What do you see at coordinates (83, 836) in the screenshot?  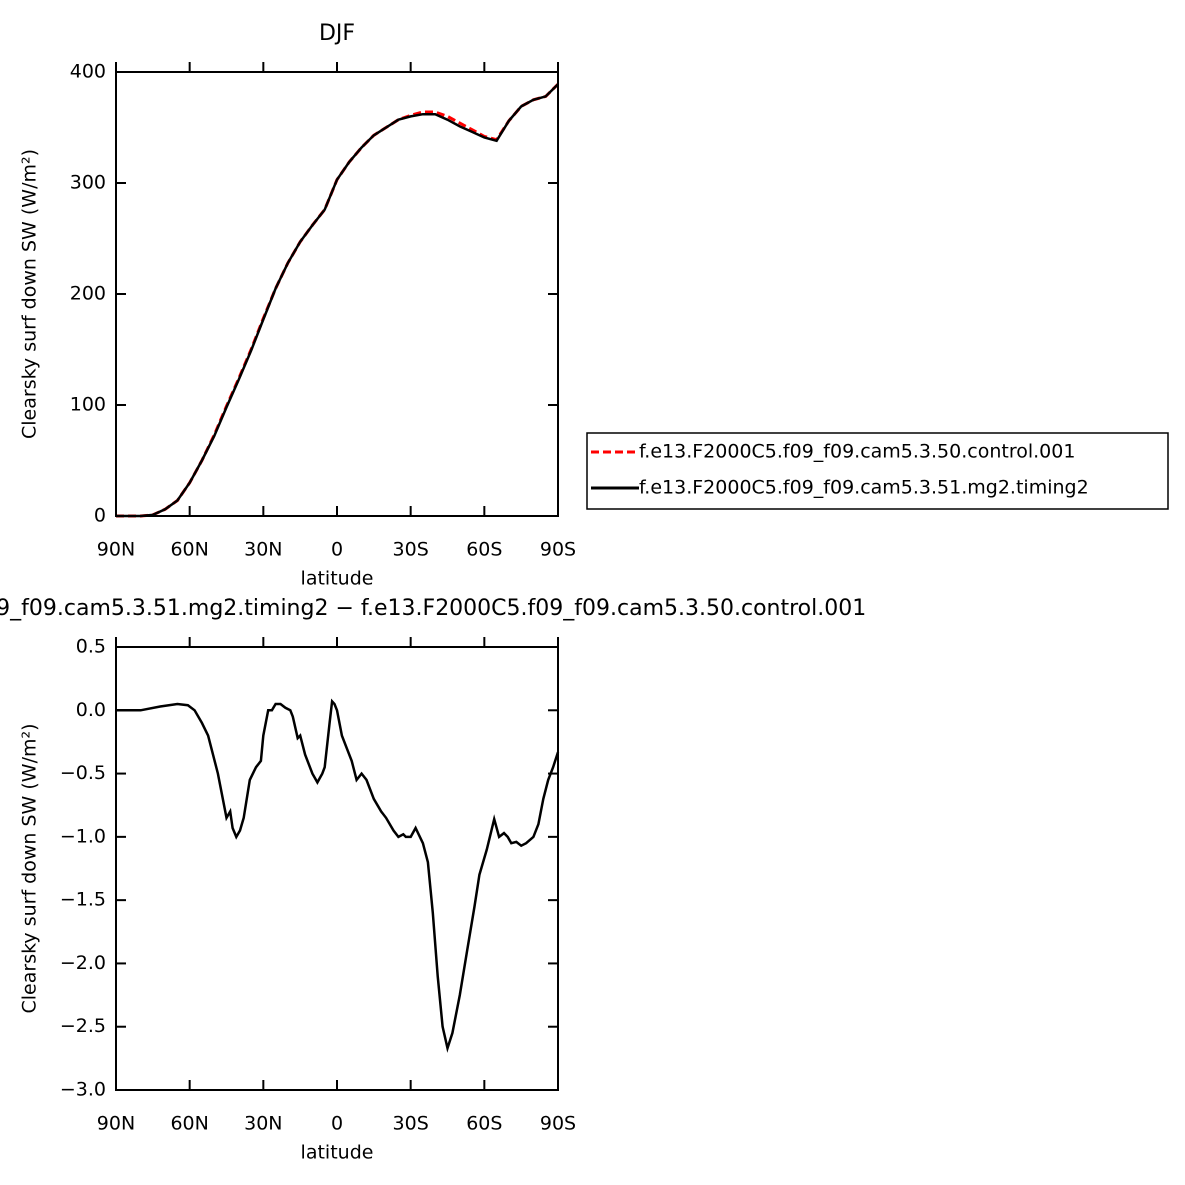 I see `y-tick-label: −1.0` at bounding box center [83, 836].